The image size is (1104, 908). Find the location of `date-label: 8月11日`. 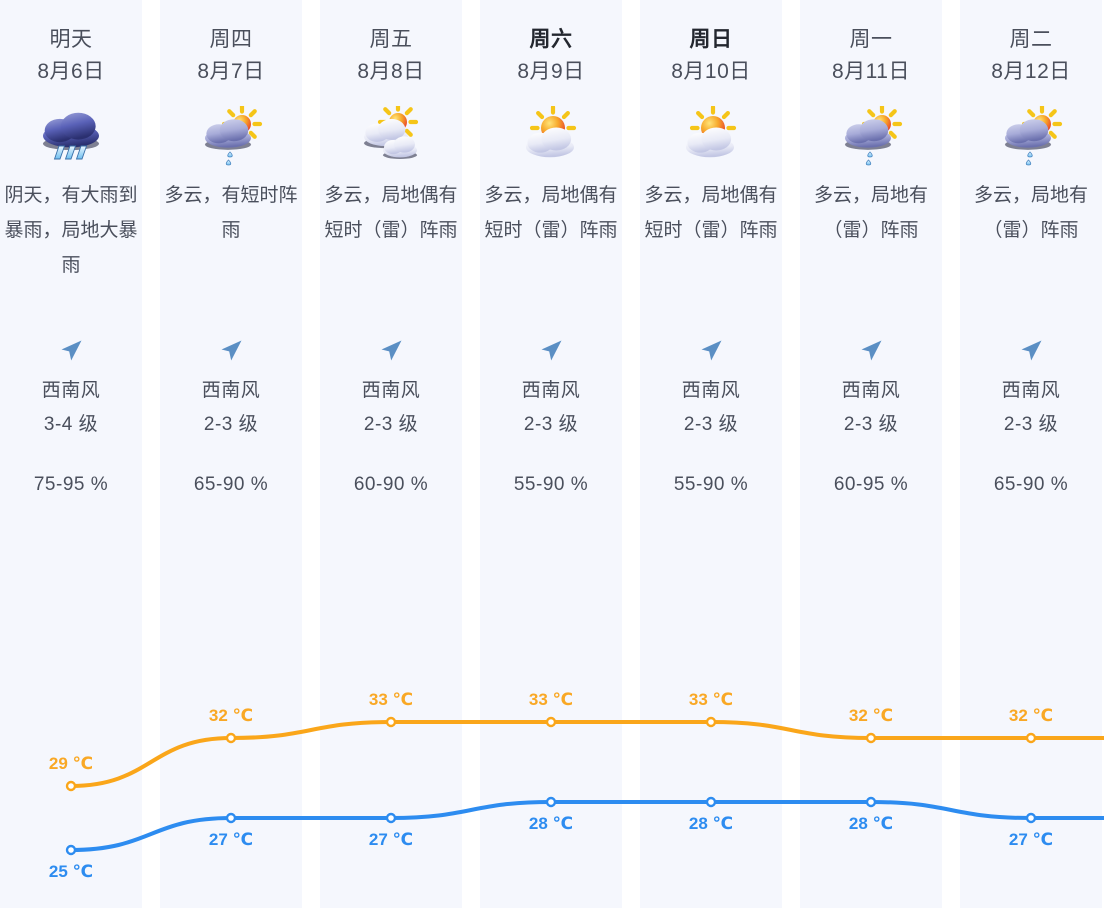

date-label: 8月11日 is located at coordinates (871, 71).